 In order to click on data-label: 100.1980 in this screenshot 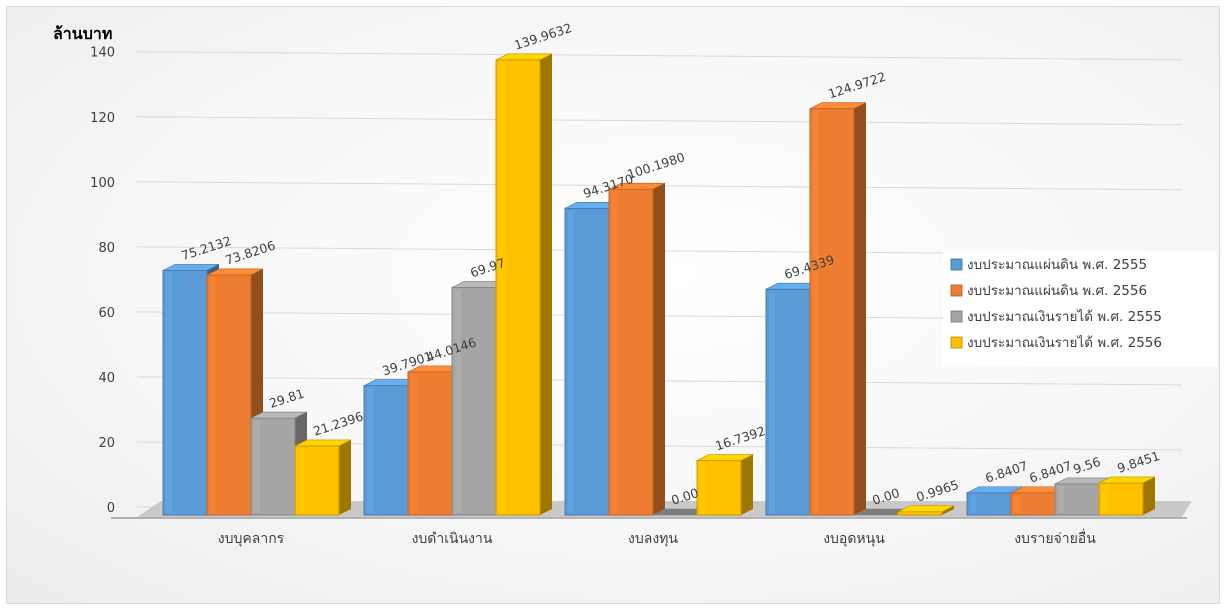, I will do `click(655, 165)`.